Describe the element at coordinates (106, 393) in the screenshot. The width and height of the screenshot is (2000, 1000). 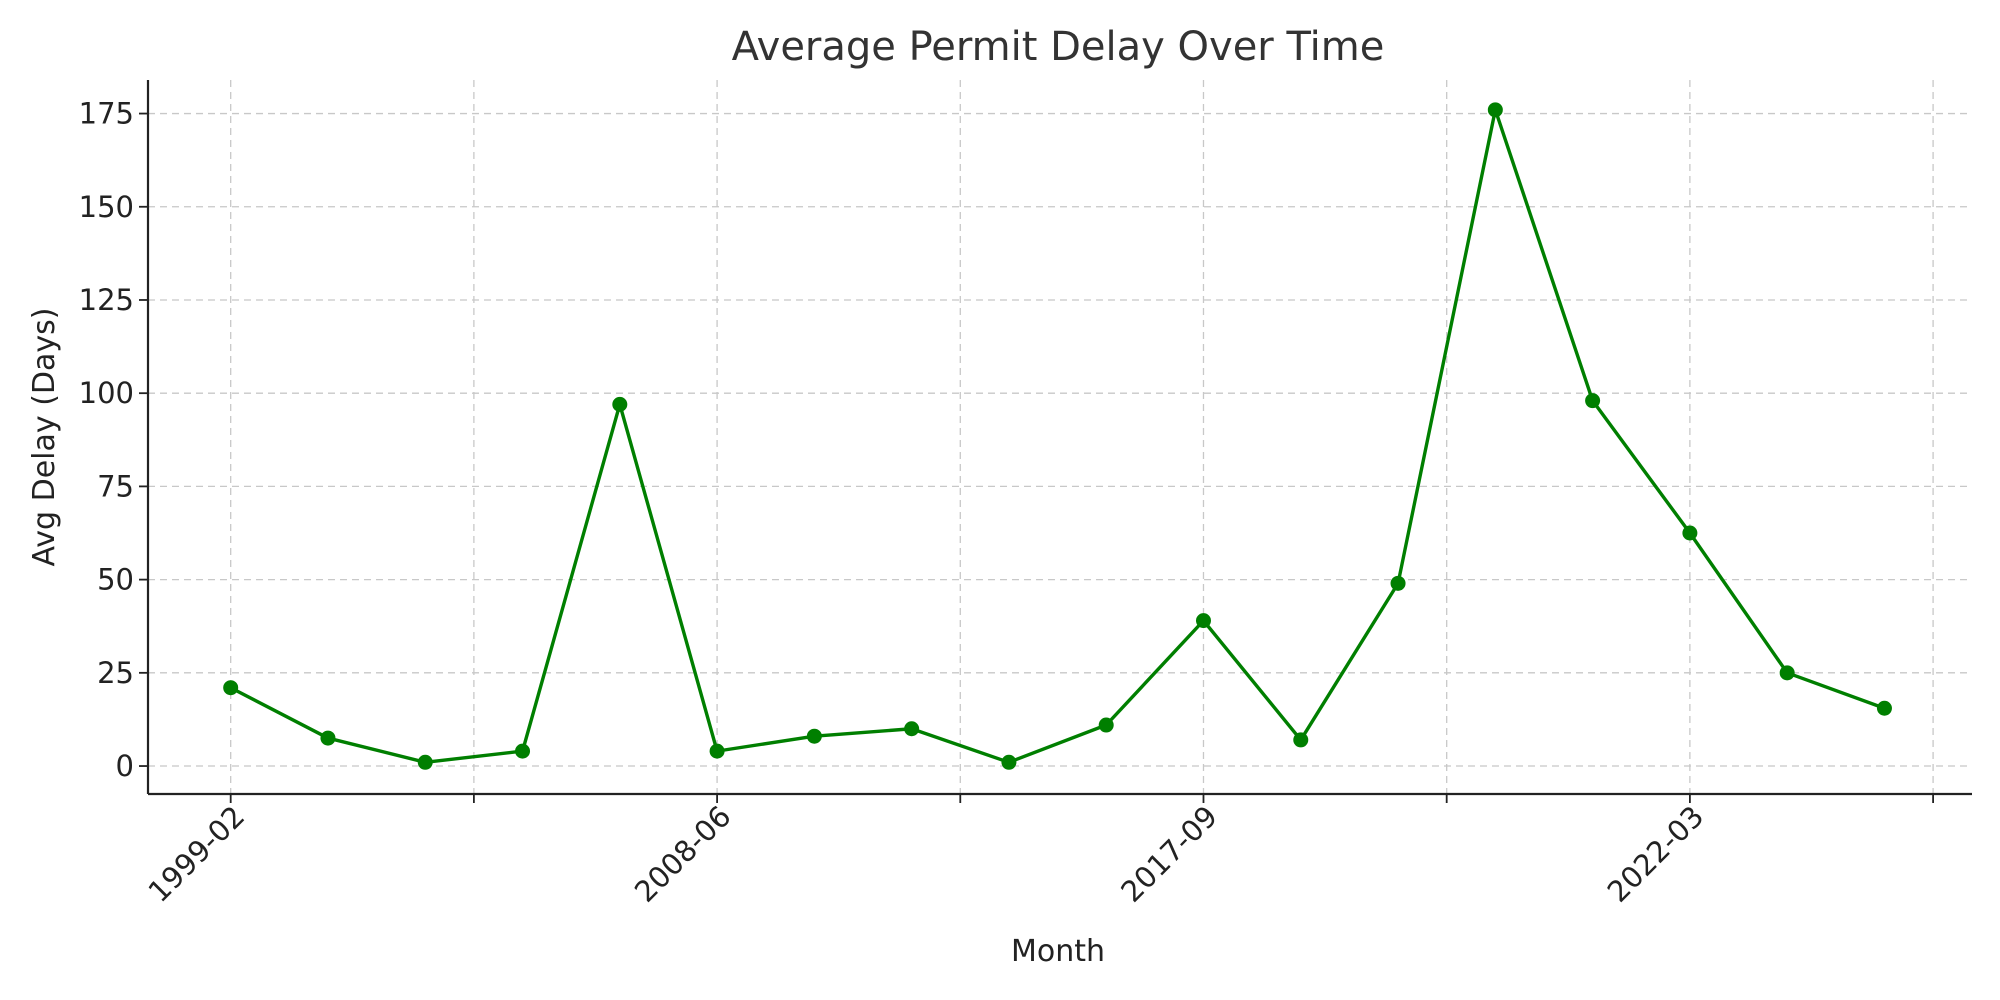
I see `y-tick-label: 100` at that location.